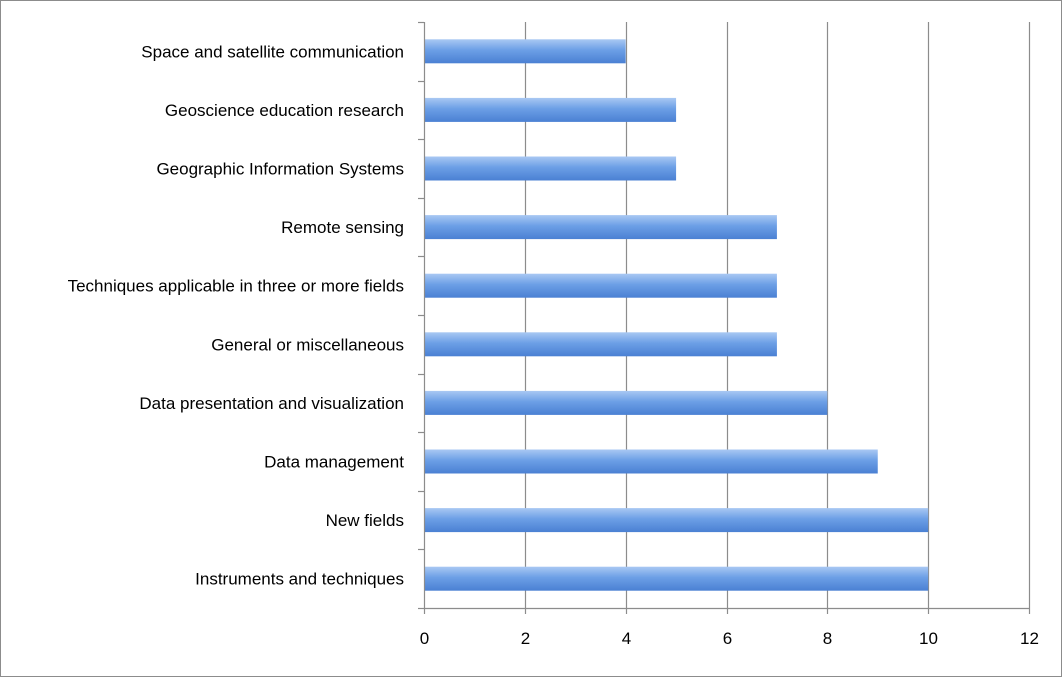 The image size is (1062, 677). What do you see at coordinates (307, 344) in the screenshot?
I see `category-label: General or miscellaneous` at bounding box center [307, 344].